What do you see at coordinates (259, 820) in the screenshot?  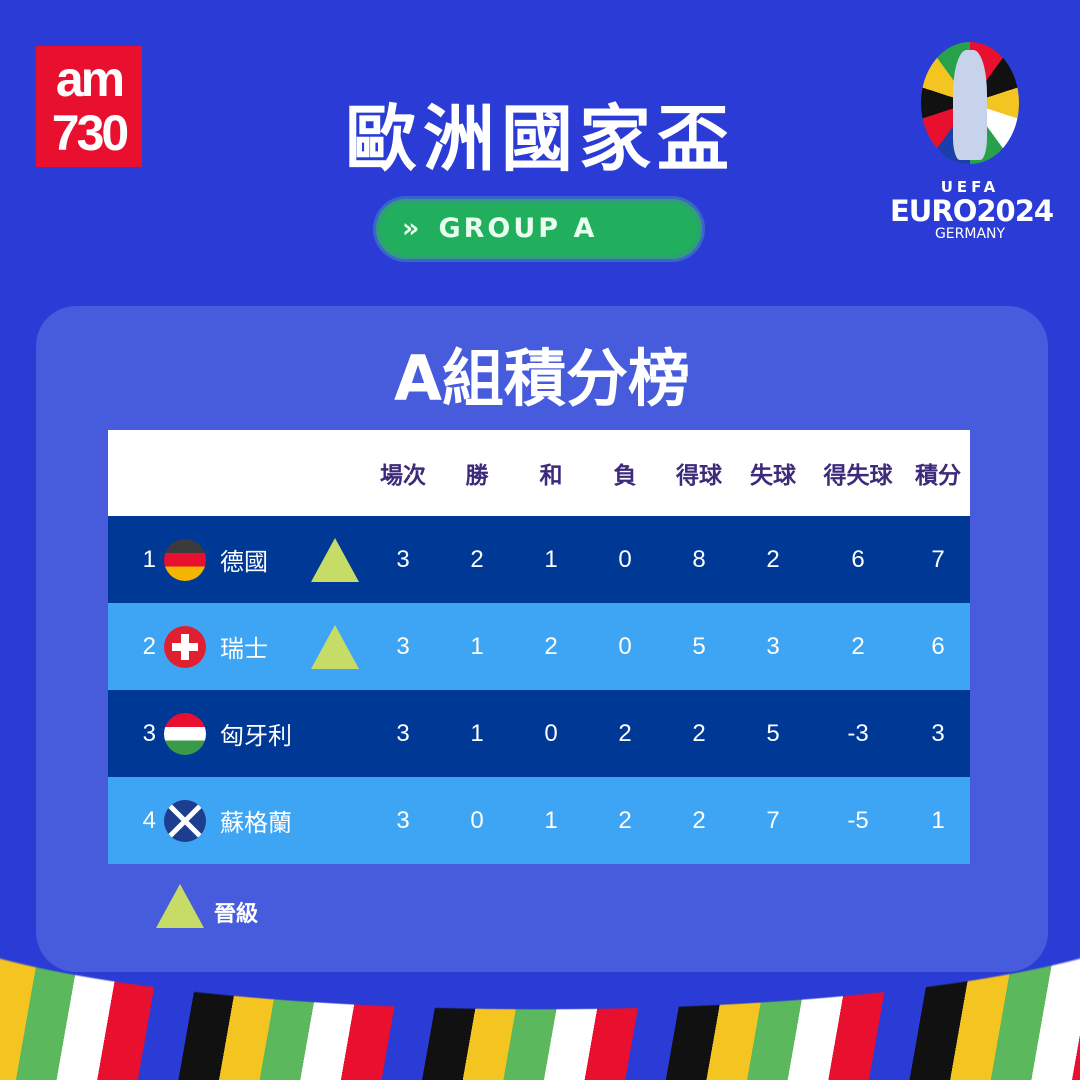 I see `team-name: 蘇格蘭` at bounding box center [259, 820].